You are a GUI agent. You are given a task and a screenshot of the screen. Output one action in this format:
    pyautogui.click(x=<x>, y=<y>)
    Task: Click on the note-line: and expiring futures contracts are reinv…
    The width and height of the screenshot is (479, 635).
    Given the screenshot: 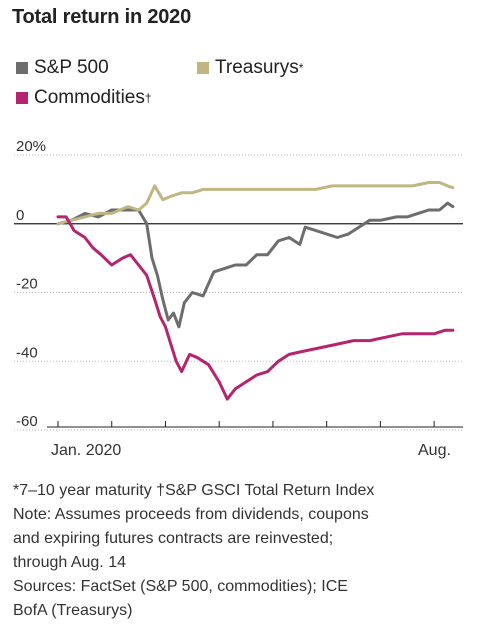 What is the action you would take?
    pyautogui.click(x=173, y=538)
    